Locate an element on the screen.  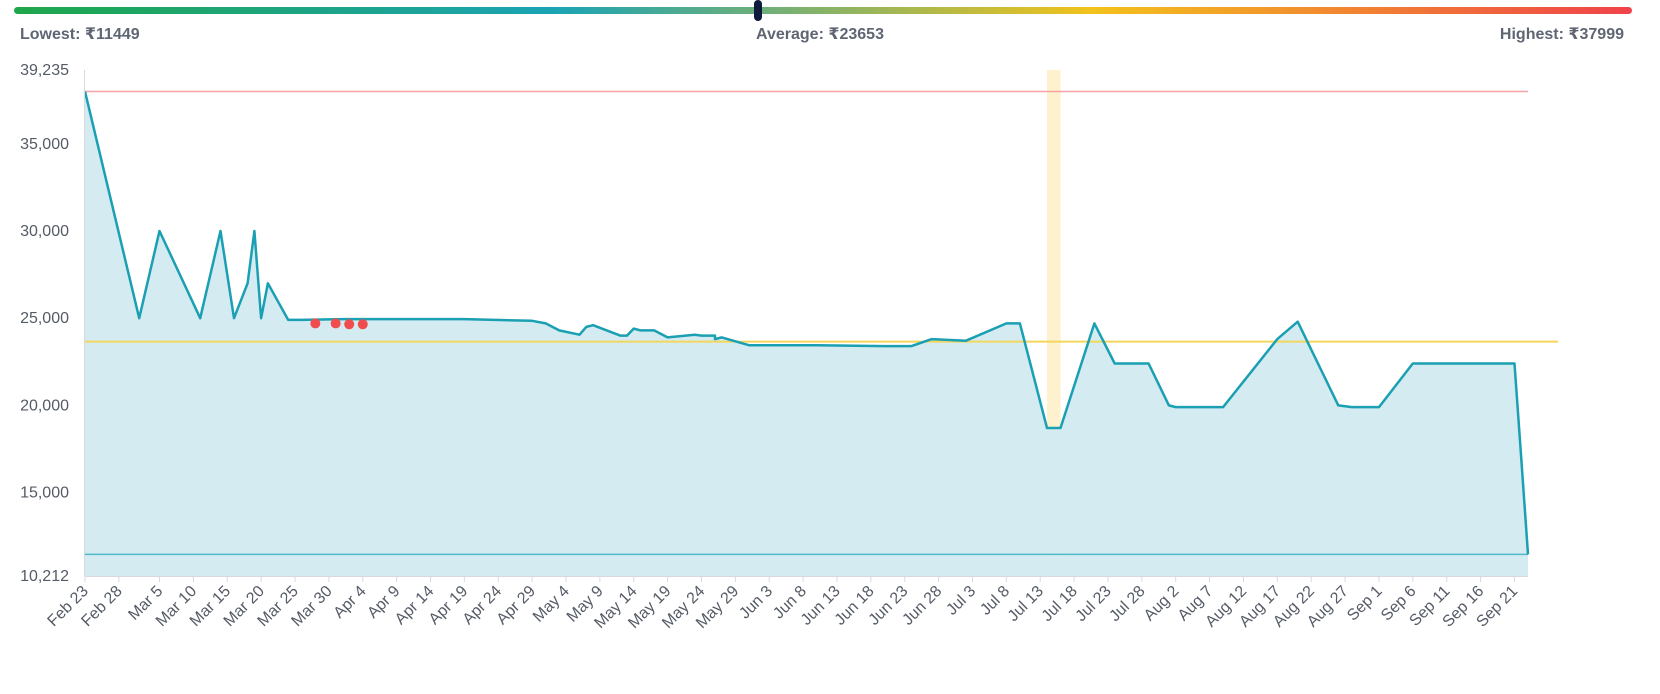
x-tick-label: Sep 1 is located at coordinates (1365, 604).